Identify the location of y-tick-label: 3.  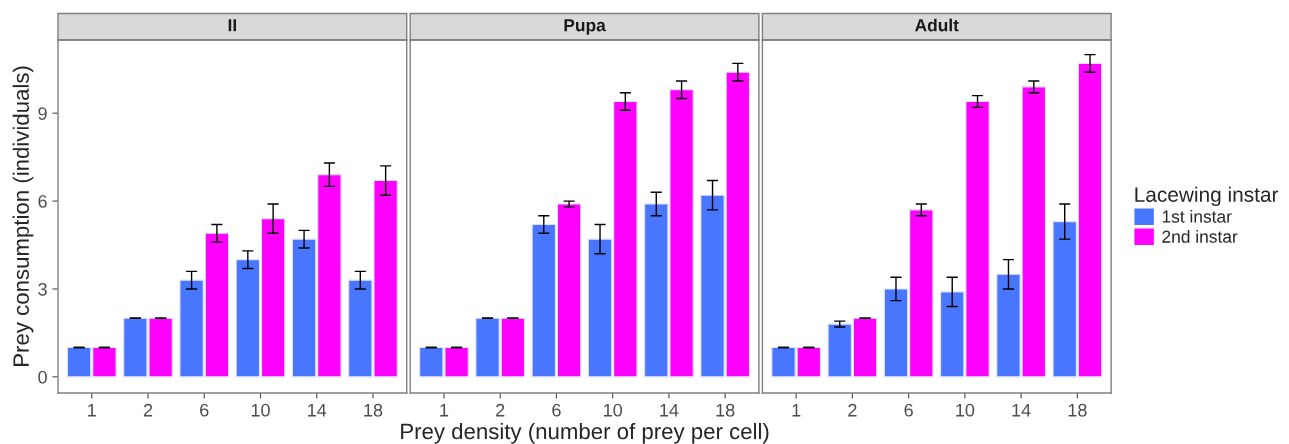
(42, 289).